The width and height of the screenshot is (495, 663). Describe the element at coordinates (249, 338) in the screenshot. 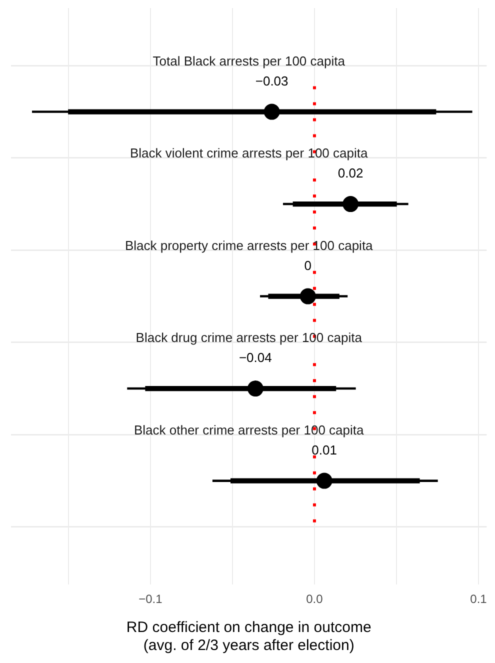

I see `annotation: Black drug crime arrests per 100 capita` at that location.